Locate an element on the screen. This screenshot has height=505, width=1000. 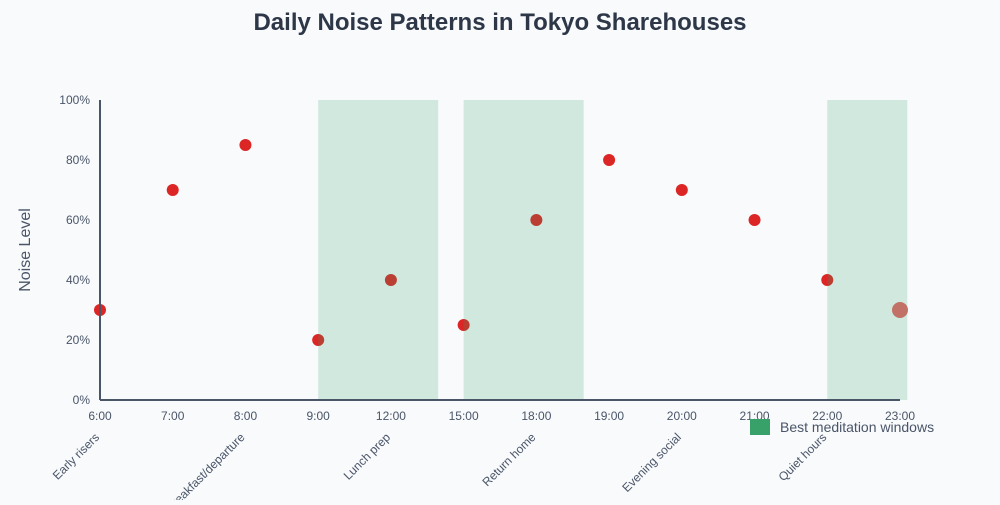
annotation-label: Lunch prep is located at coordinates (367, 456).